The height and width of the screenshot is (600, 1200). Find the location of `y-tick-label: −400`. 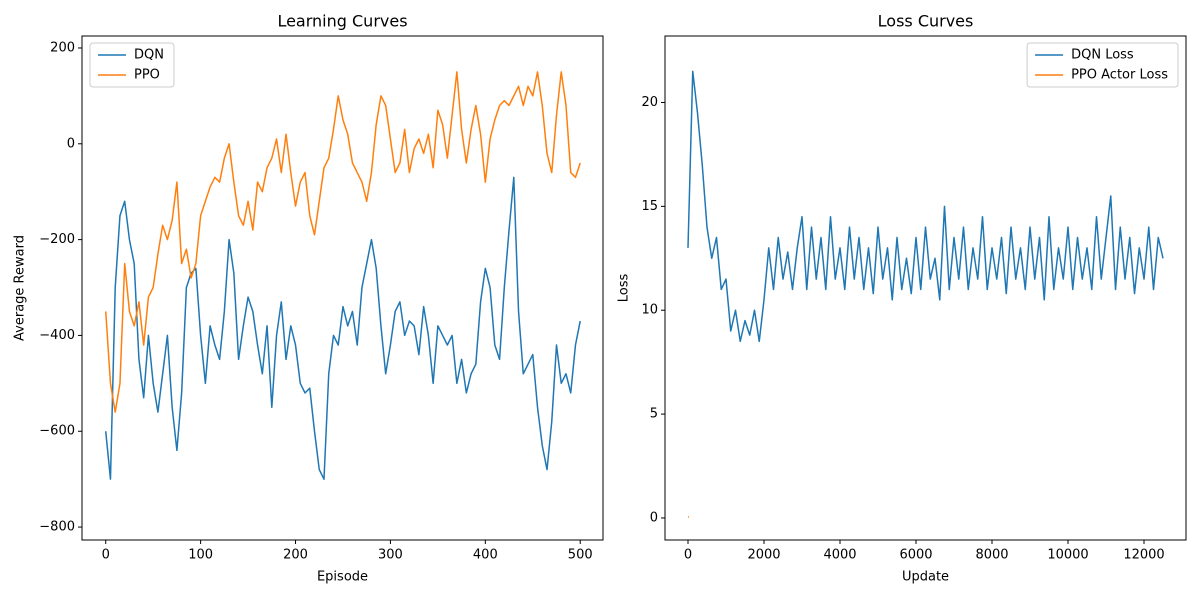

y-tick-label: −400 is located at coordinates (57, 335).